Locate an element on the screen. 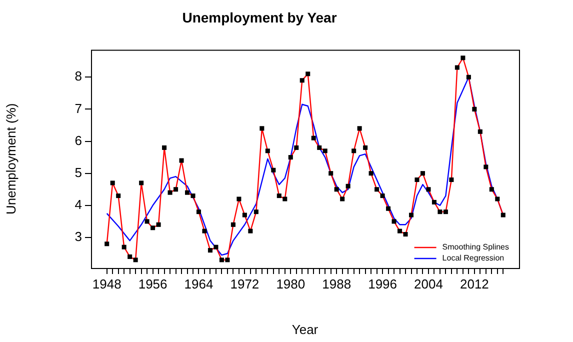 The width and height of the screenshot is (573, 342). x-axis-title: Year is located at coordinates (305, 329).